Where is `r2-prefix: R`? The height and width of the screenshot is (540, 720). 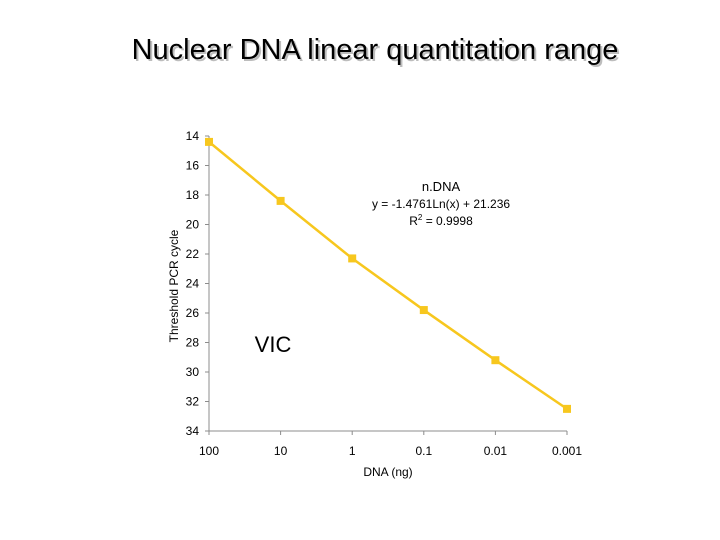 r2-prefix: R is located at coordinates (413, 221).